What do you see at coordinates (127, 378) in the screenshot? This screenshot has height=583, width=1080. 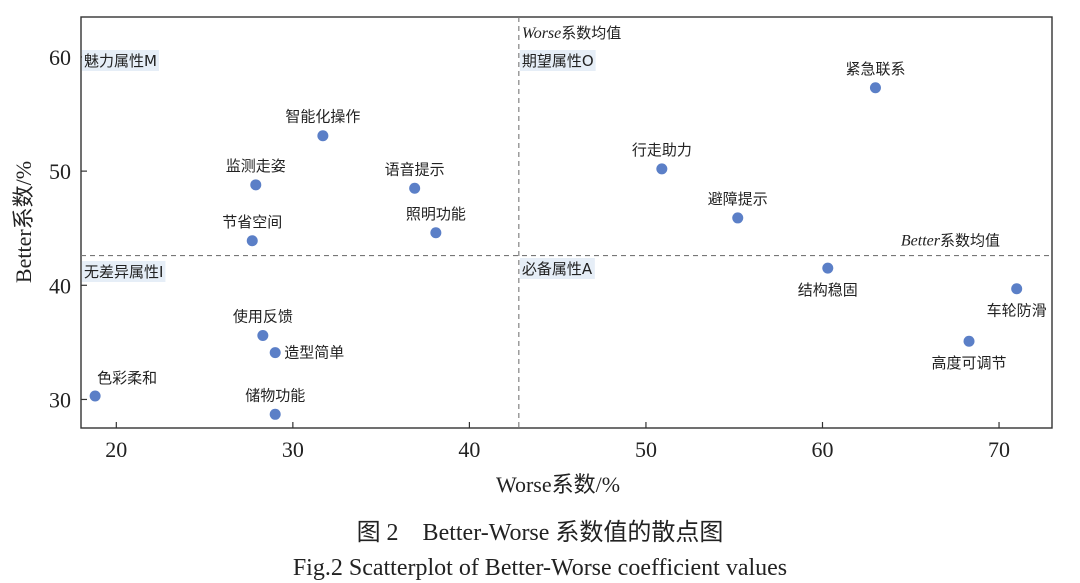 I see `point-label: 色彩柔和` at bounding box center [127, 378].